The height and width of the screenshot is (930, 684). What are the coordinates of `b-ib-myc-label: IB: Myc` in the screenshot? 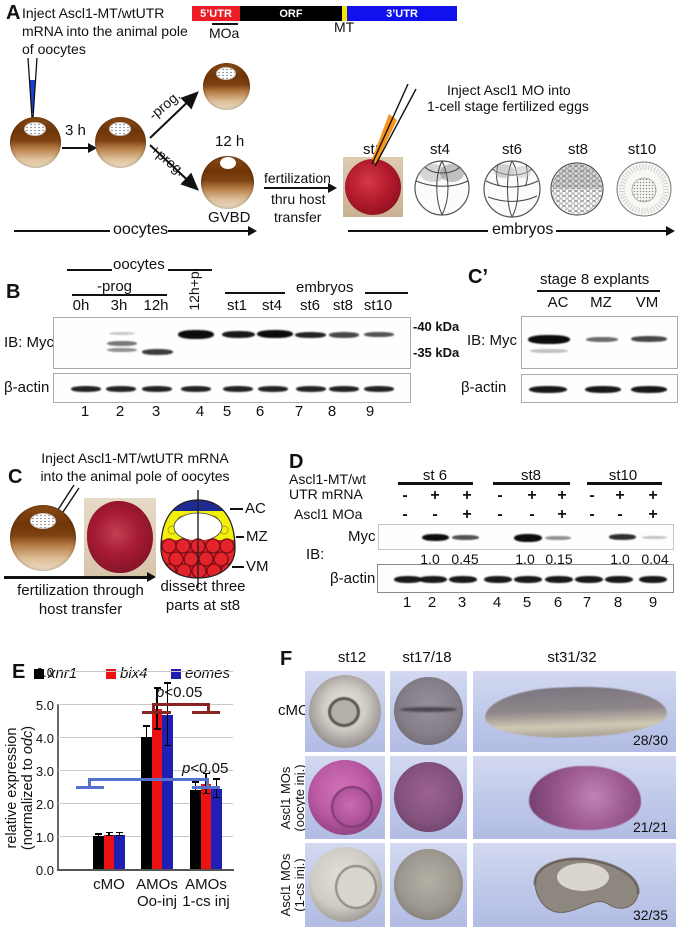 It's located at (29, 342).